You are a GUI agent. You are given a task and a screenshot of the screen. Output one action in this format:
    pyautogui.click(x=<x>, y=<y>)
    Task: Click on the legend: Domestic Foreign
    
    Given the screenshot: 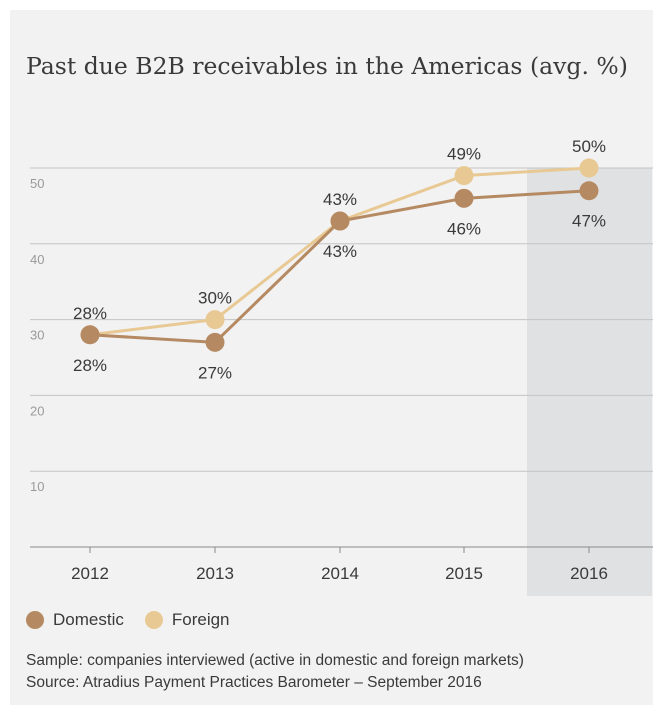 What is the action you would take?
    pyautogui.click(x=138, y=620)
    